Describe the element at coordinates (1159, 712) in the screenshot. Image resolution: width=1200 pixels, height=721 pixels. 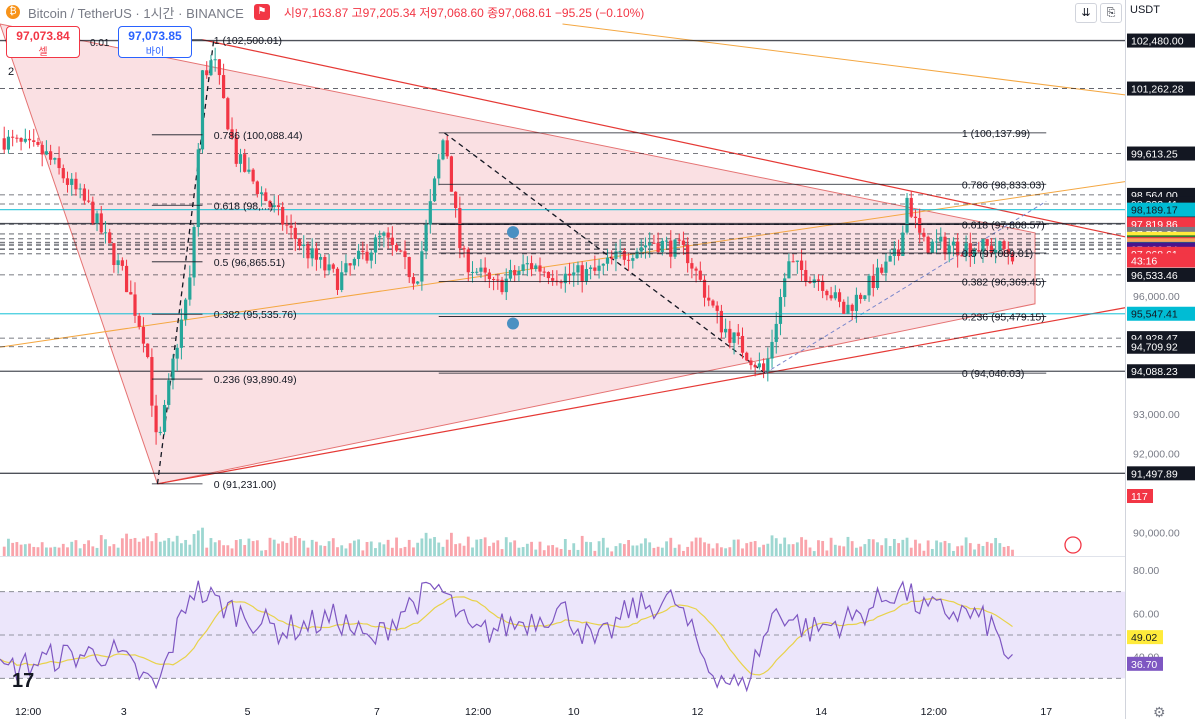
I see `gear-icon: ⚙` at that location.